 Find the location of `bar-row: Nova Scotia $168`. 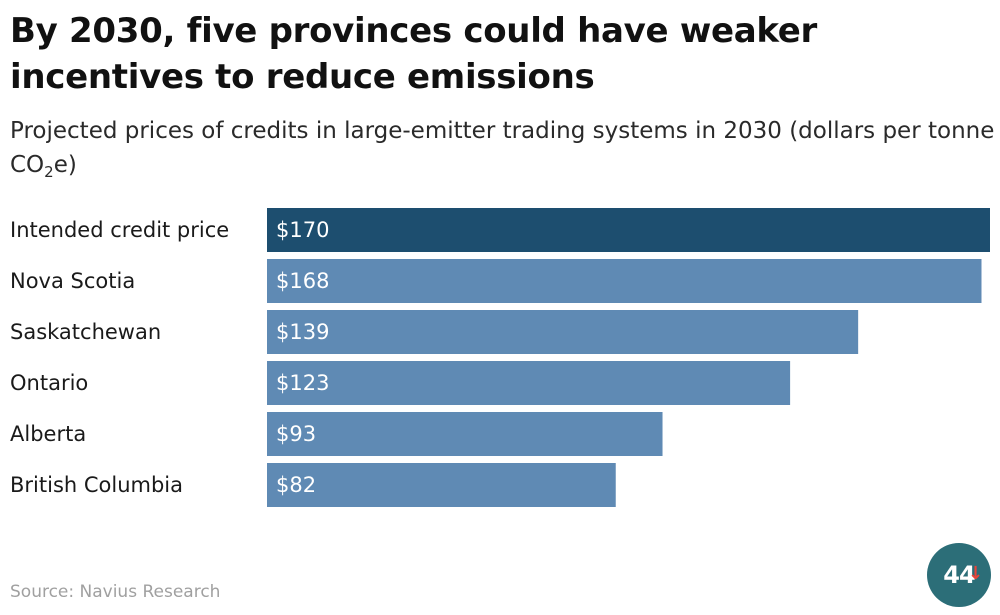

bar-row: Nova Scotia $168 is located at coordinates (496, 281).